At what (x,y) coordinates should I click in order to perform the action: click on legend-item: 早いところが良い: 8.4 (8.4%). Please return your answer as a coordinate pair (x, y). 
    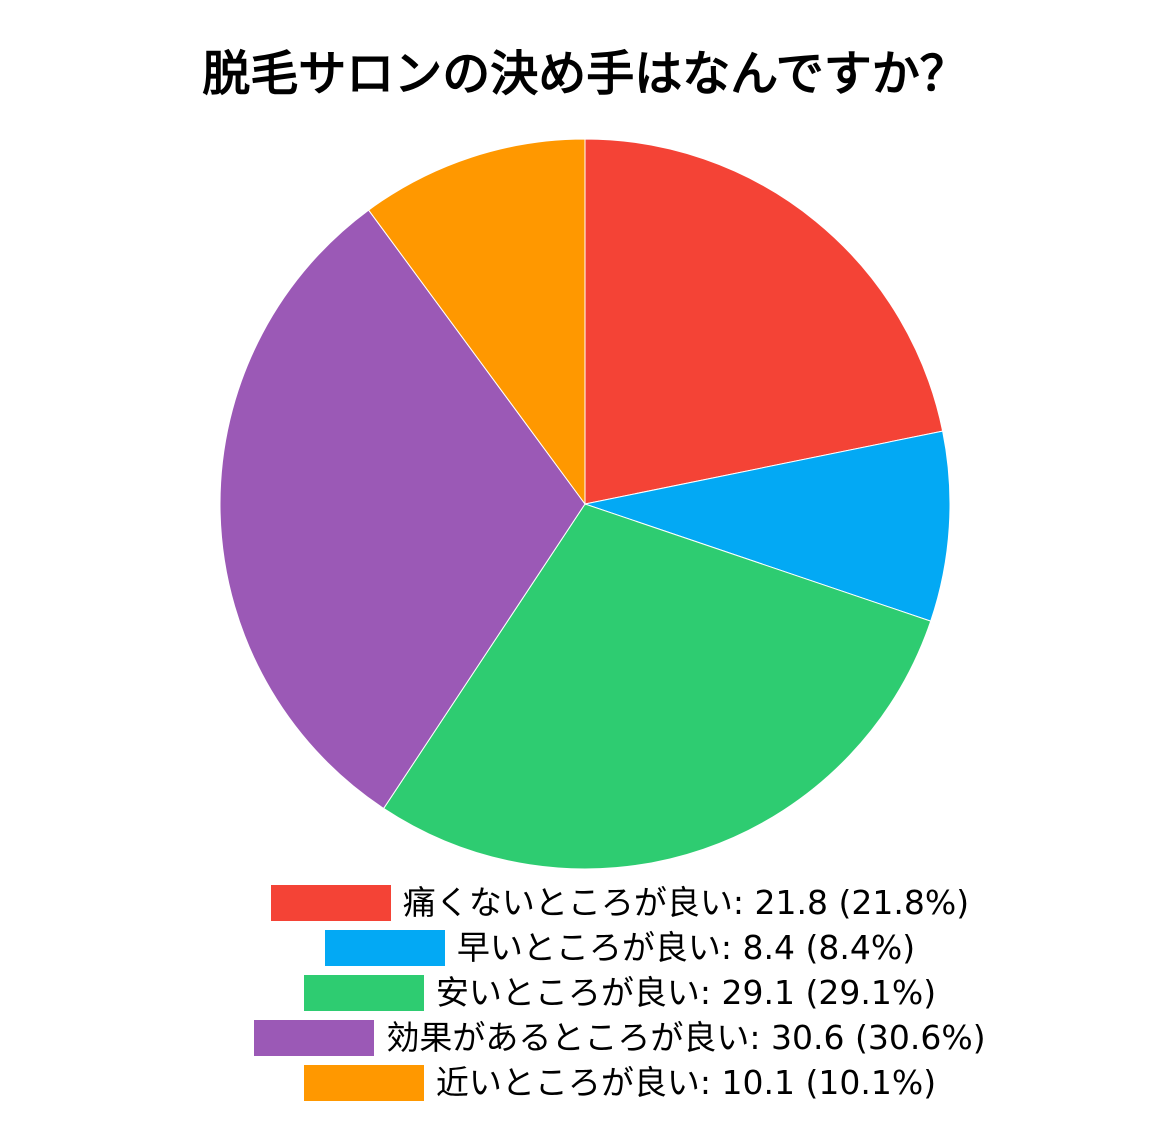
    Looking at the image, I should click on (620, 947).